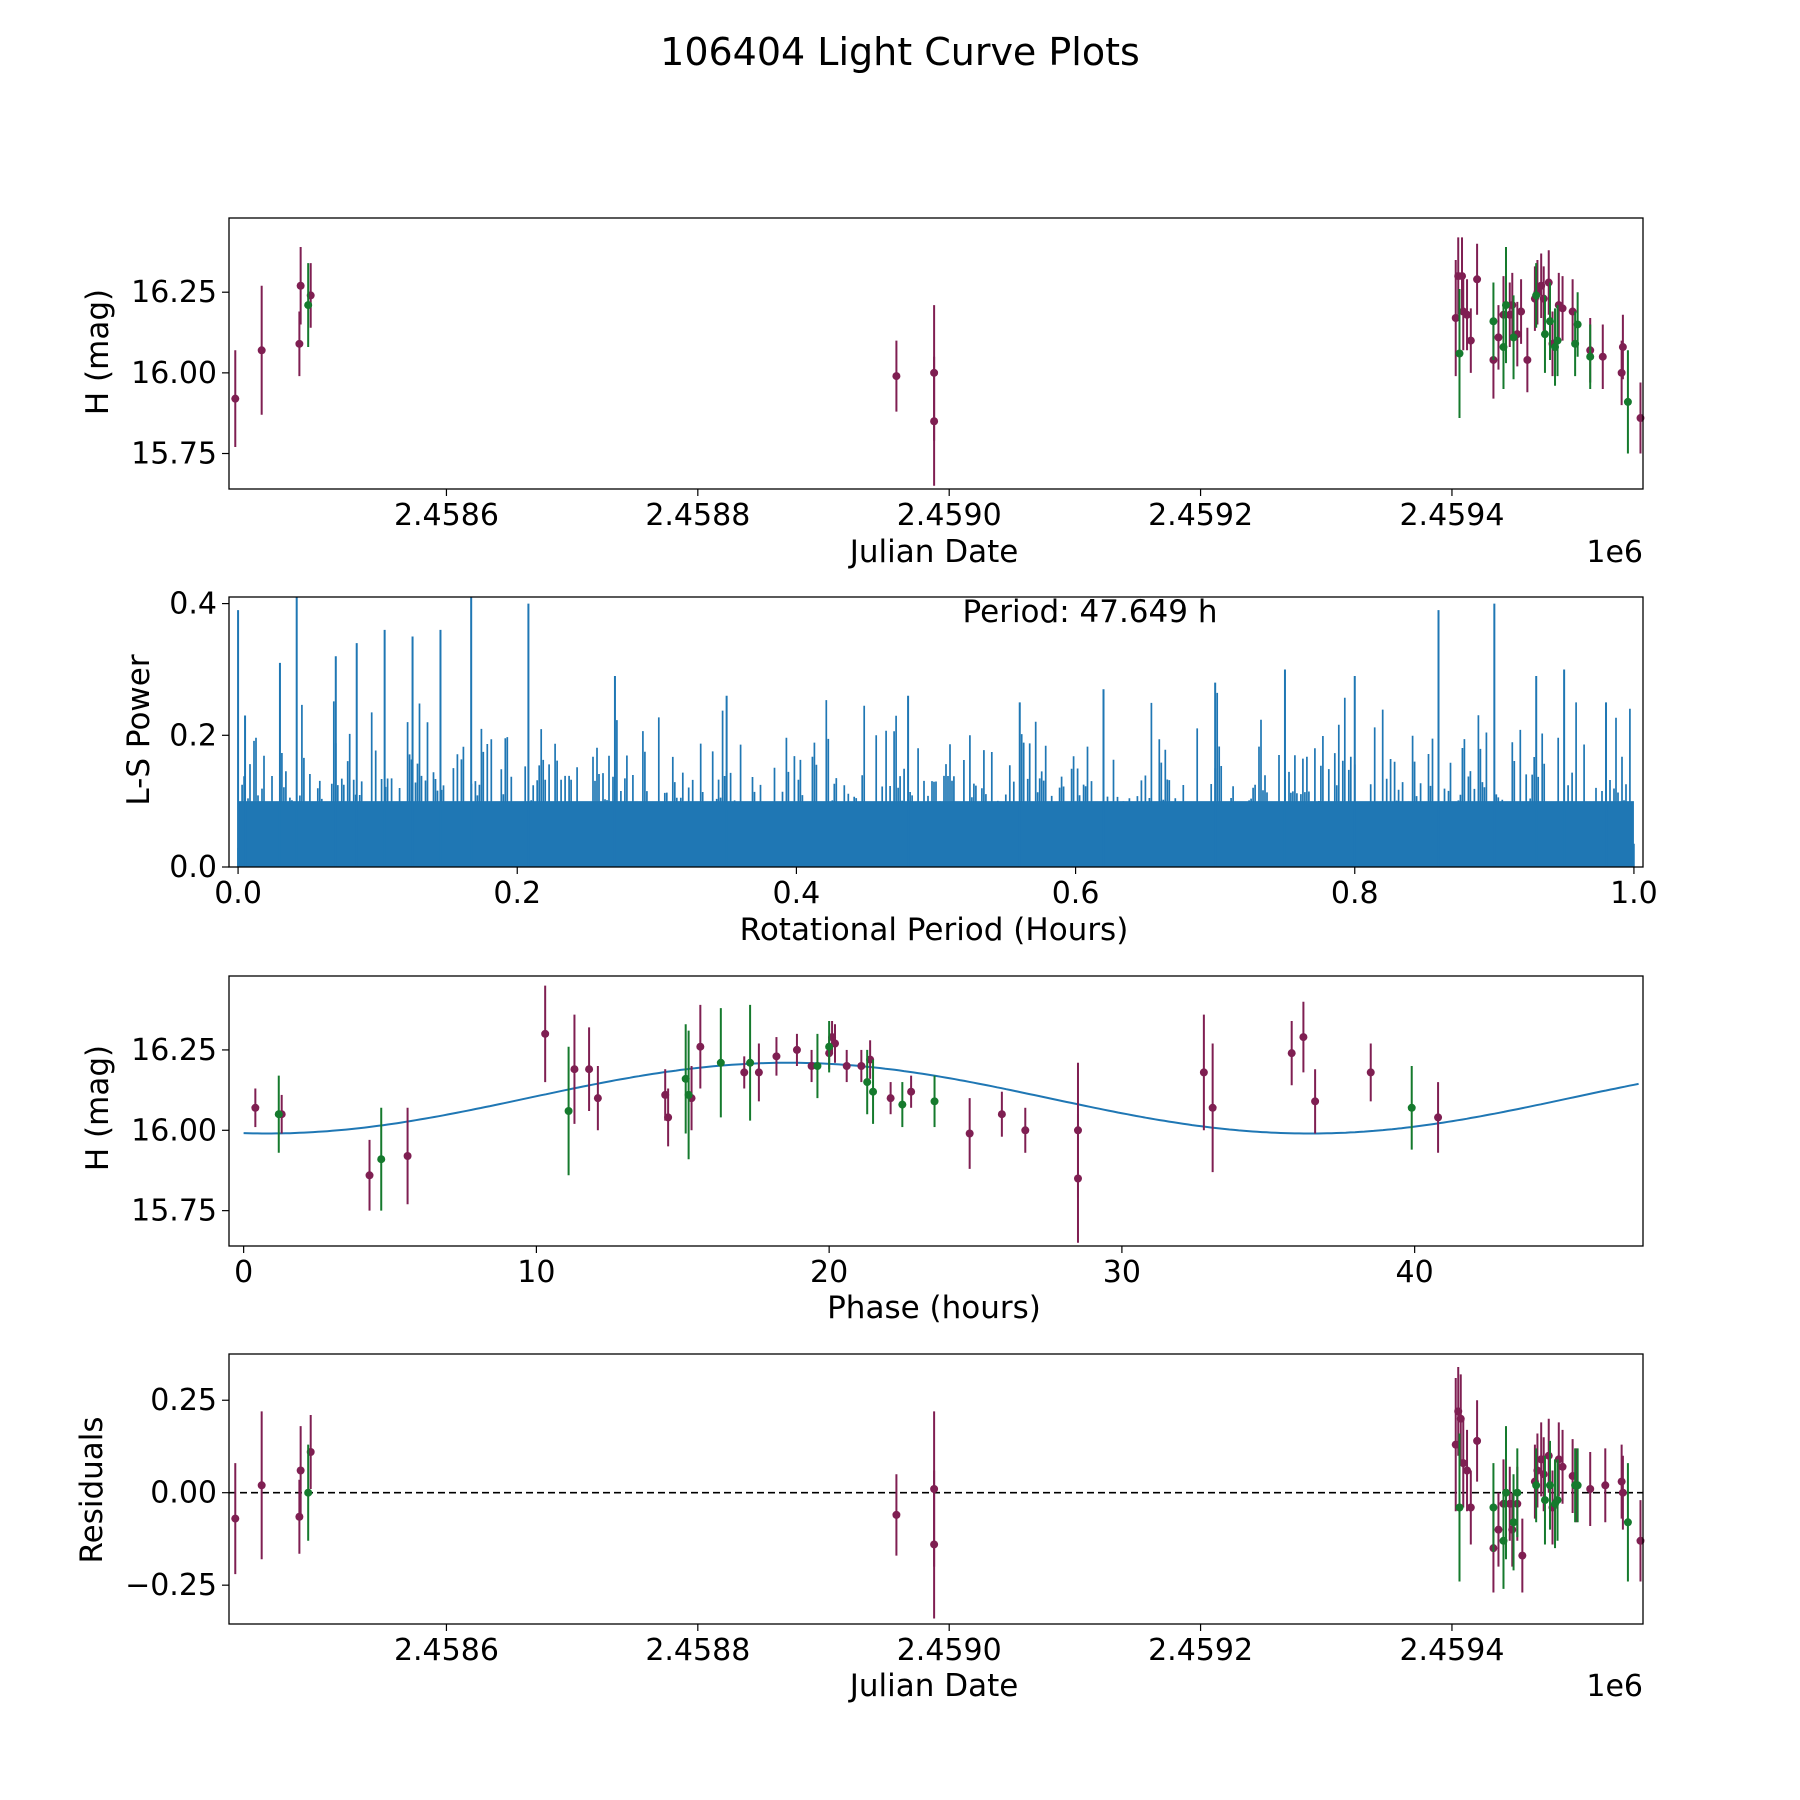  I want to click on phased-xtick-label-3: 30, so click(1122, 1272).